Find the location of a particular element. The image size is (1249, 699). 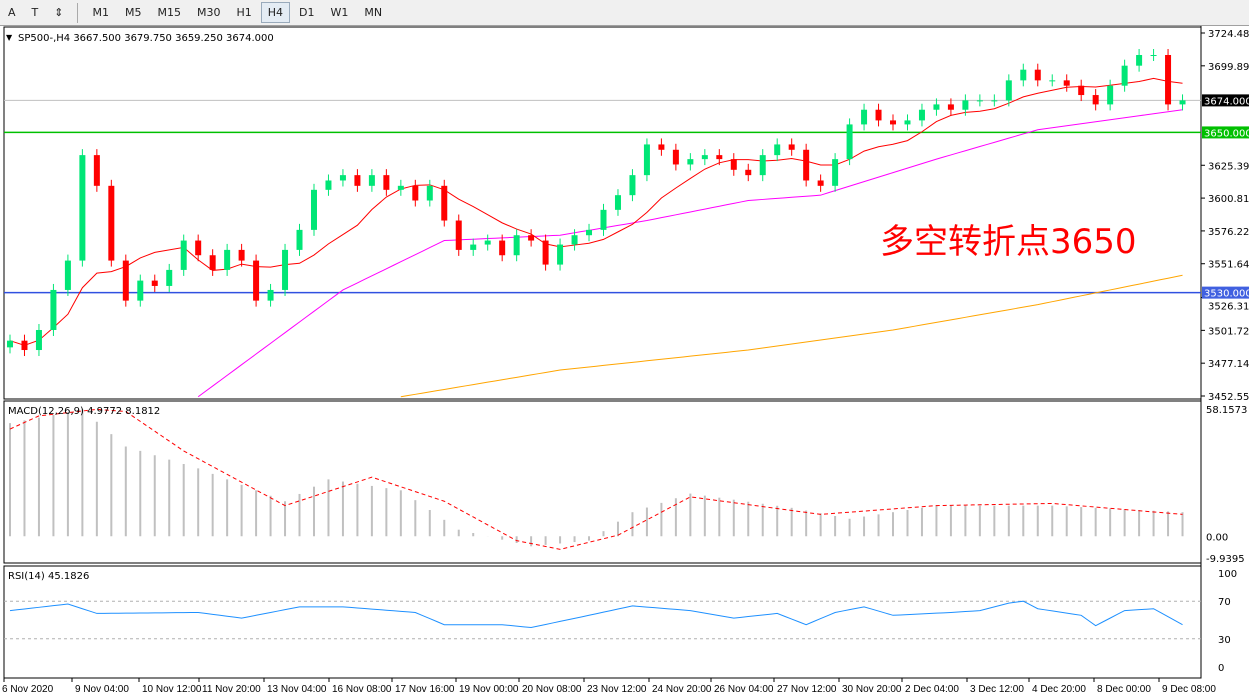

x-tick-label: 2 Dec 04:00 is located at coordinates (932, 689).